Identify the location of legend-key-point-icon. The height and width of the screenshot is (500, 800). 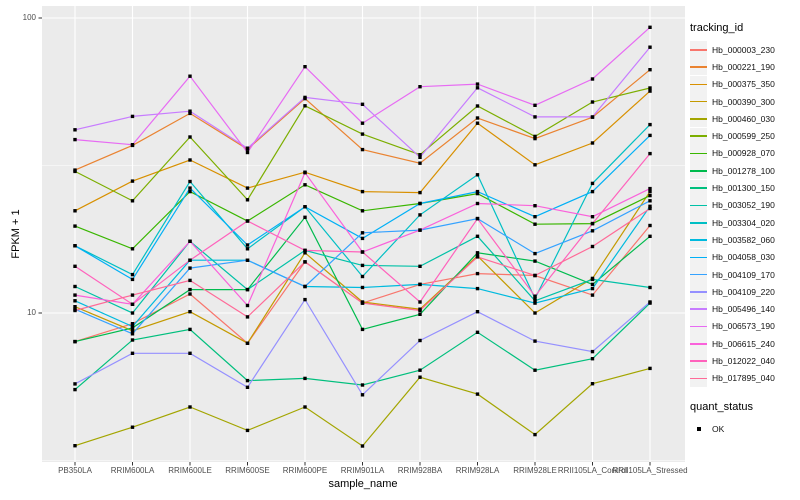
(698, 428).